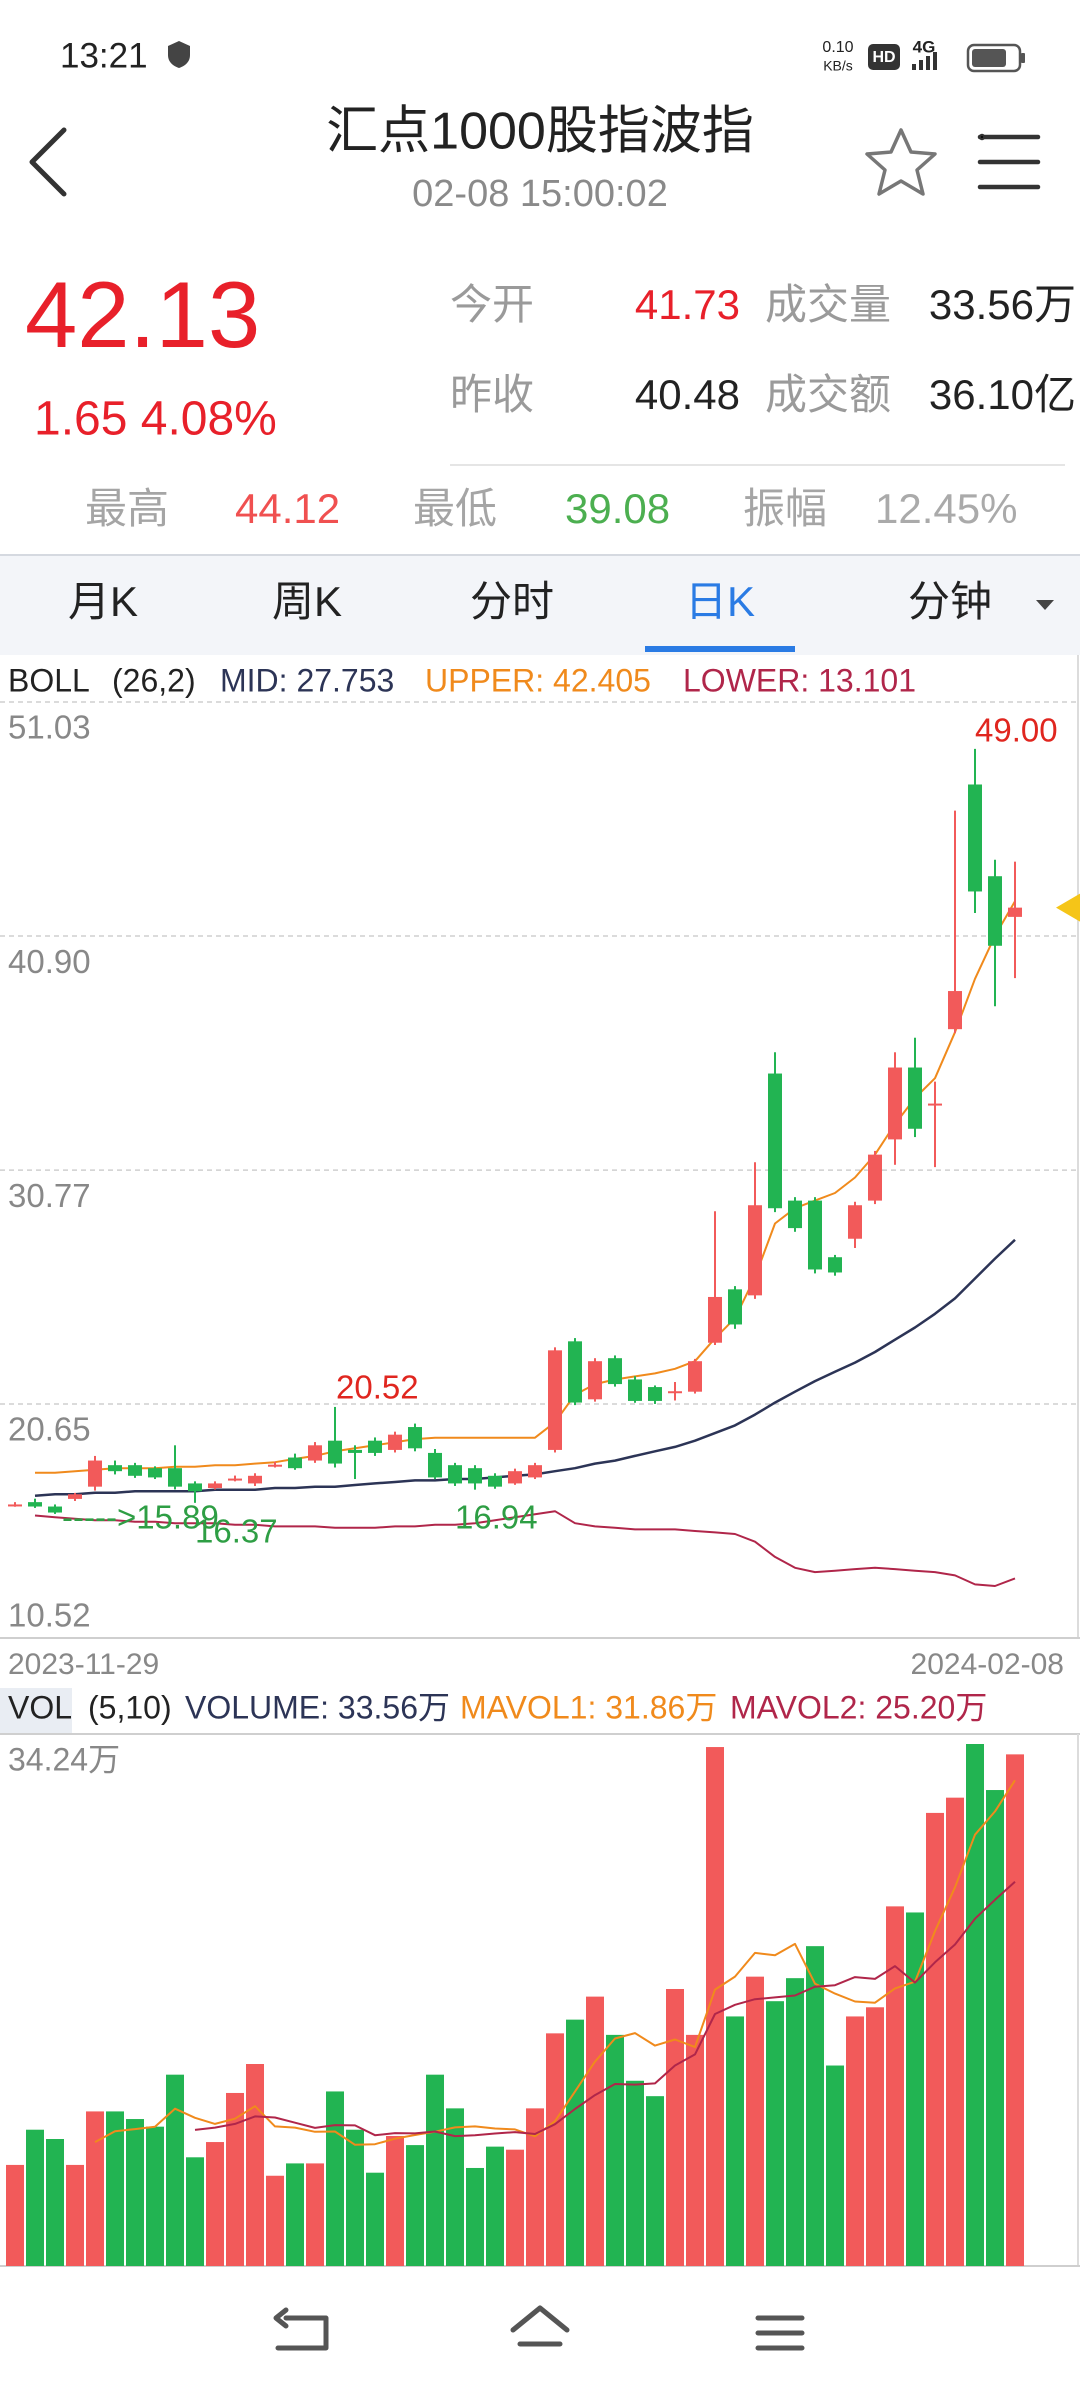 Image resolution: width=1080 pixels, height=2400 pixels. I want to click on range-value: 44.12, so click(287, 508).